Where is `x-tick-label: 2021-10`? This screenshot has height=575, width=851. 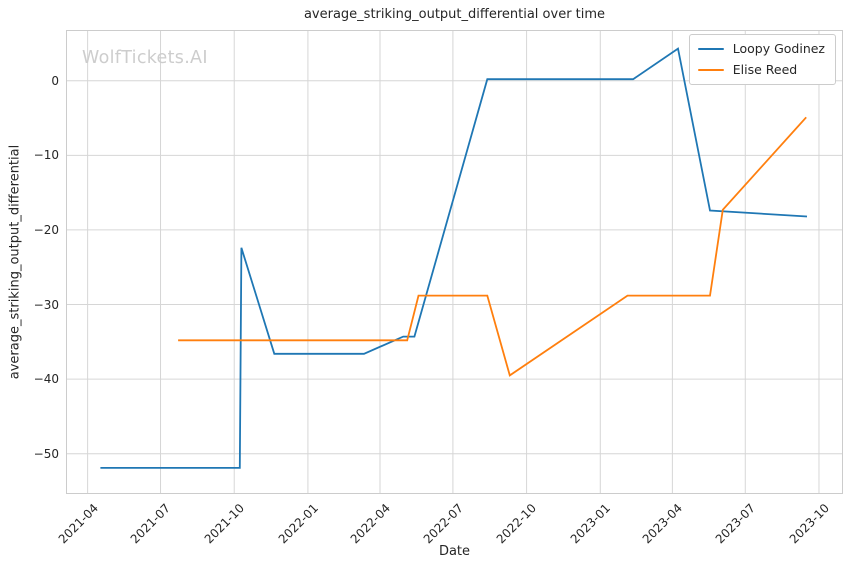
x-tick-label: 2021-10 is located at coordinates (224, 524).